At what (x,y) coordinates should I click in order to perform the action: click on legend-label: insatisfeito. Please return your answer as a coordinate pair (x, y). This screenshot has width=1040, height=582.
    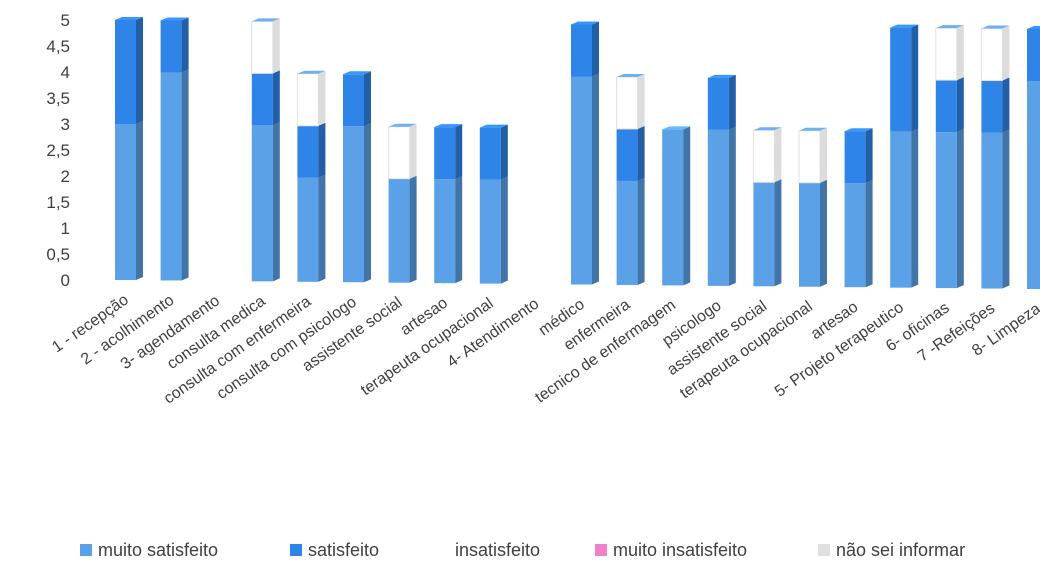
    Looking at the image, I should click on (497, 550).